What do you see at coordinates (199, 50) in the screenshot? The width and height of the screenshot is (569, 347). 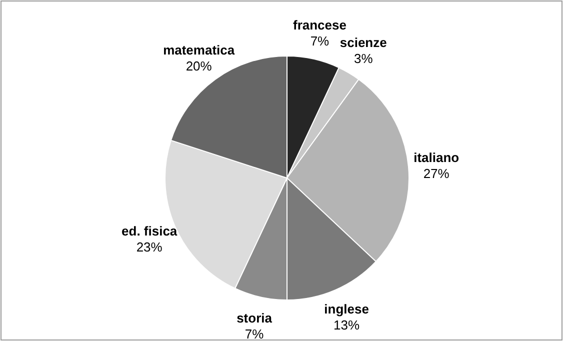 I see `slice-label: matematica` at bounding box center [199, 50].